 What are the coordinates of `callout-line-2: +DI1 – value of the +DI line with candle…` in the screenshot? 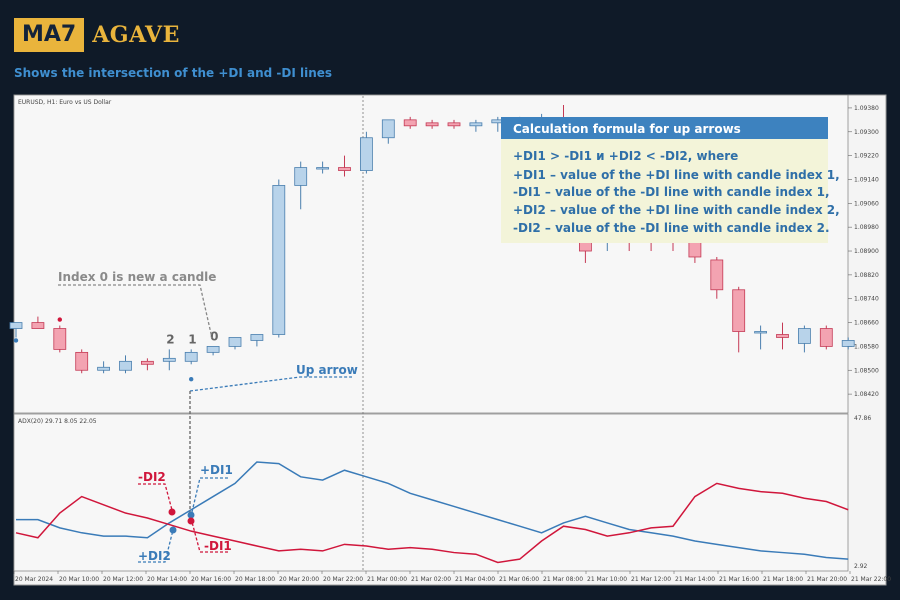 It's located at (676, 175).